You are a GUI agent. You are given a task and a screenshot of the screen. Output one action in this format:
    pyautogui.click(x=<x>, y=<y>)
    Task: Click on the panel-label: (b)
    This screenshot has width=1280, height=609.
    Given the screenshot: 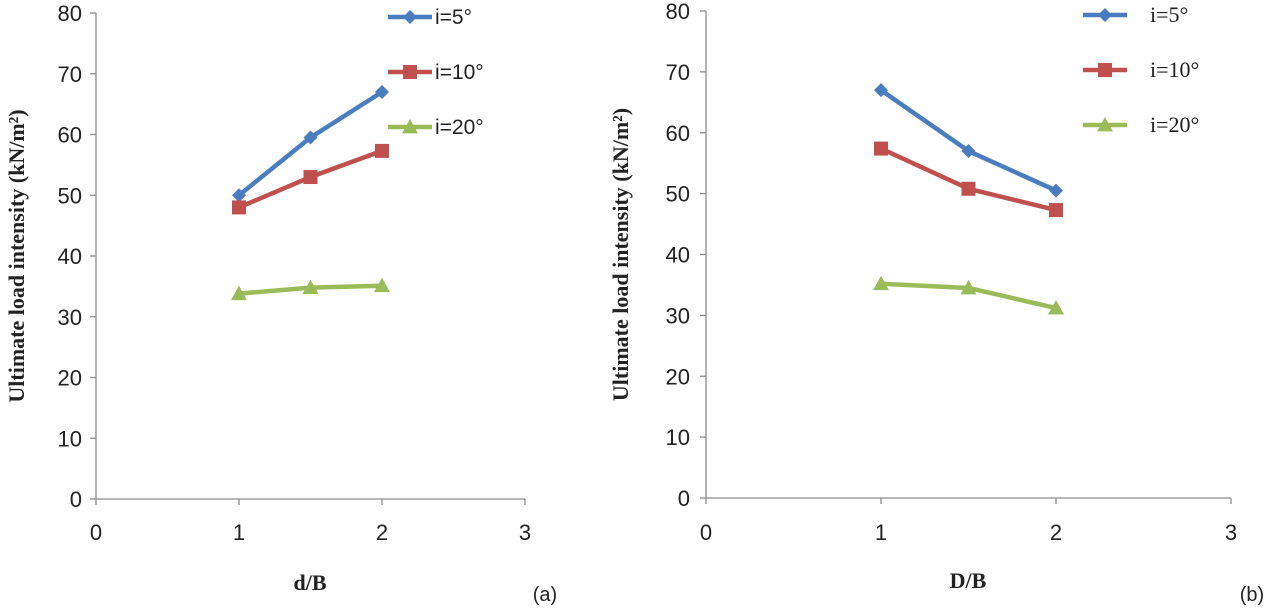 What is the action you would take?
    pyautogui.click(x=1252, y=595)
    